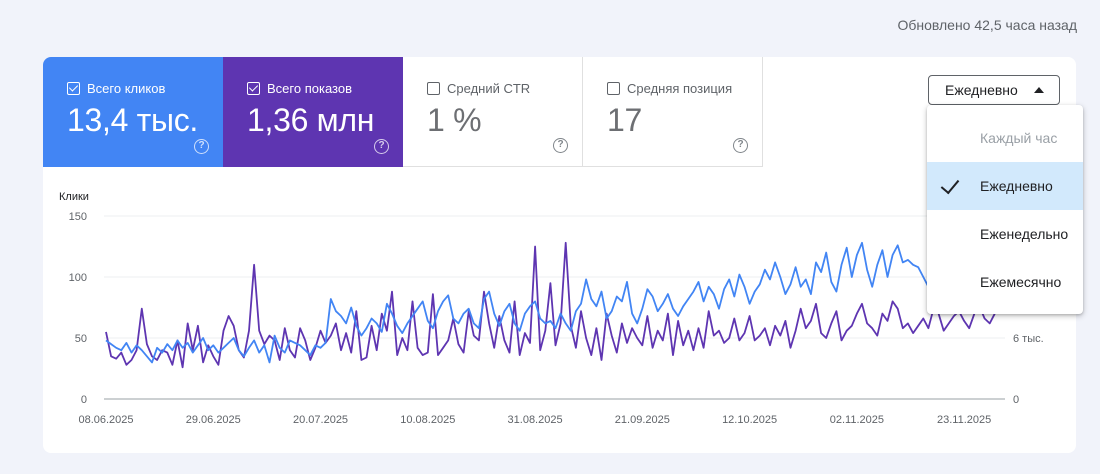 The height and width of the screenshot is (474, 1100). What do you see at coordinates (78, 217) in the screenshot?
I see `y-tick-label: 150` at bounding box center [78, 217].